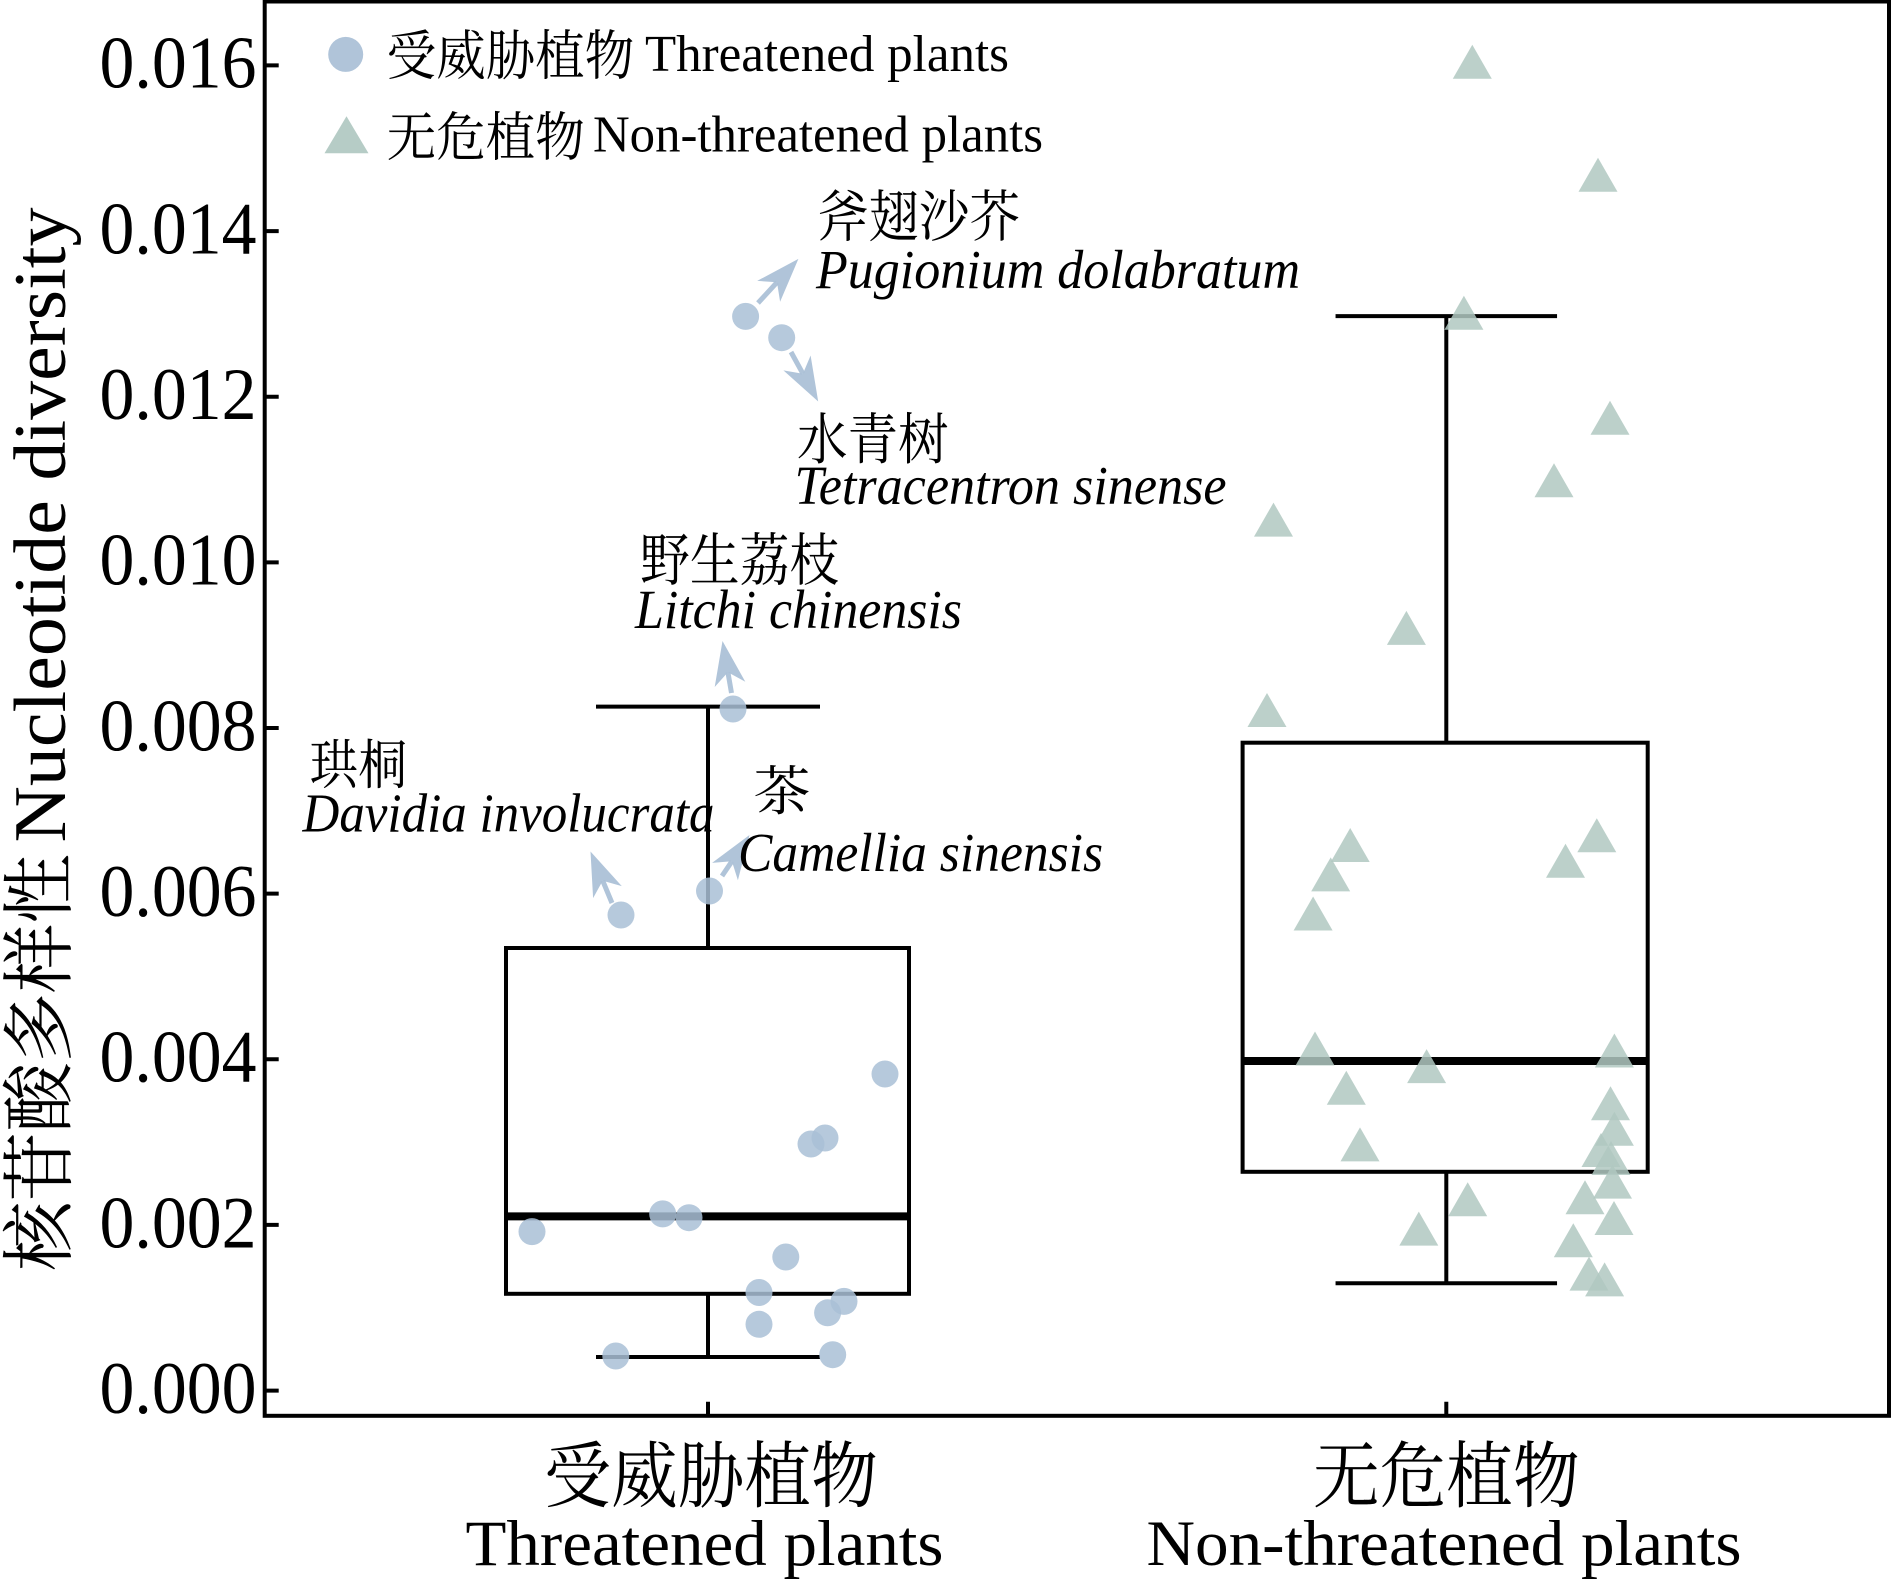 This screenshot has height=1584, width=1891. I want to click on svg-text: Tetracentron sinense, so click(1011, 485).